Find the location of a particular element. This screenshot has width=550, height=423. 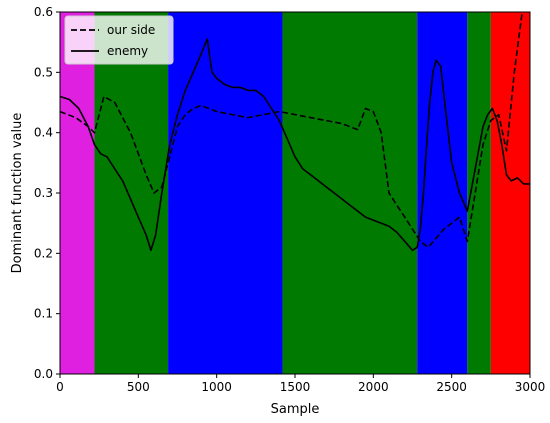

y-tick-label: 0.4 is located at coordinates (43, 133).